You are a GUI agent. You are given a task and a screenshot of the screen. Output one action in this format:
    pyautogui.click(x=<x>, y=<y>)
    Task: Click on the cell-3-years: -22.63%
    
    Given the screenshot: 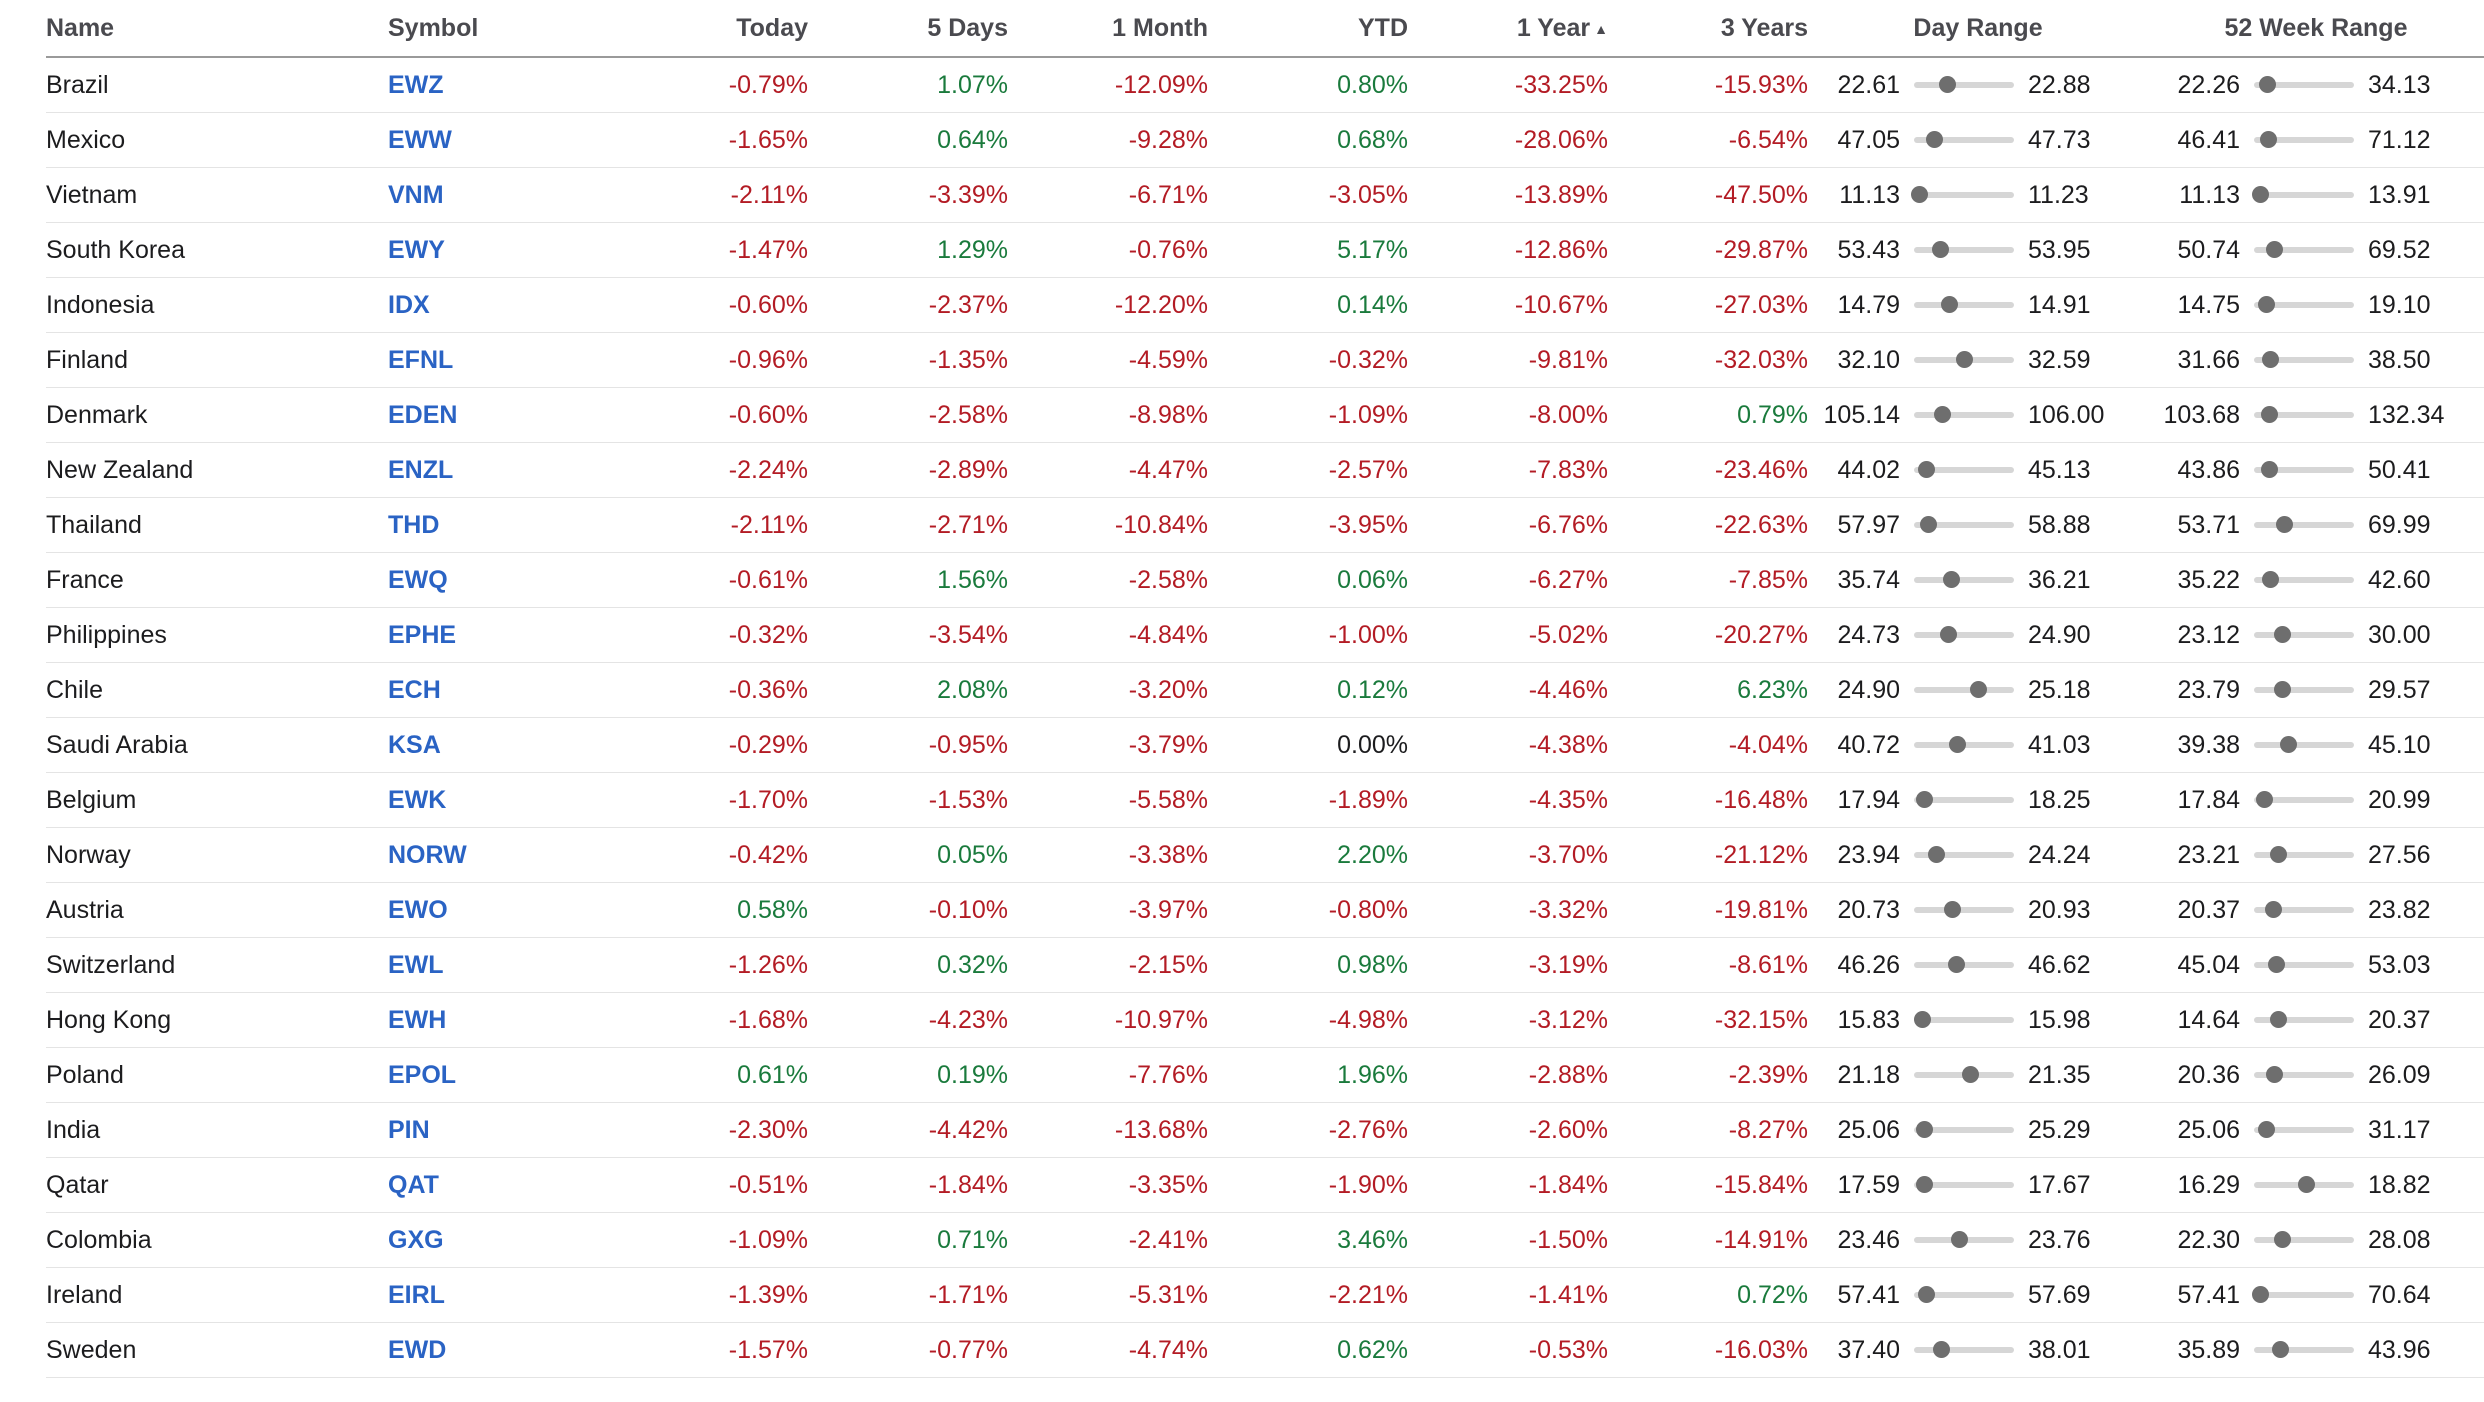 What is the action you would take?
    pyautogui.click(x=1708, y=525)
    